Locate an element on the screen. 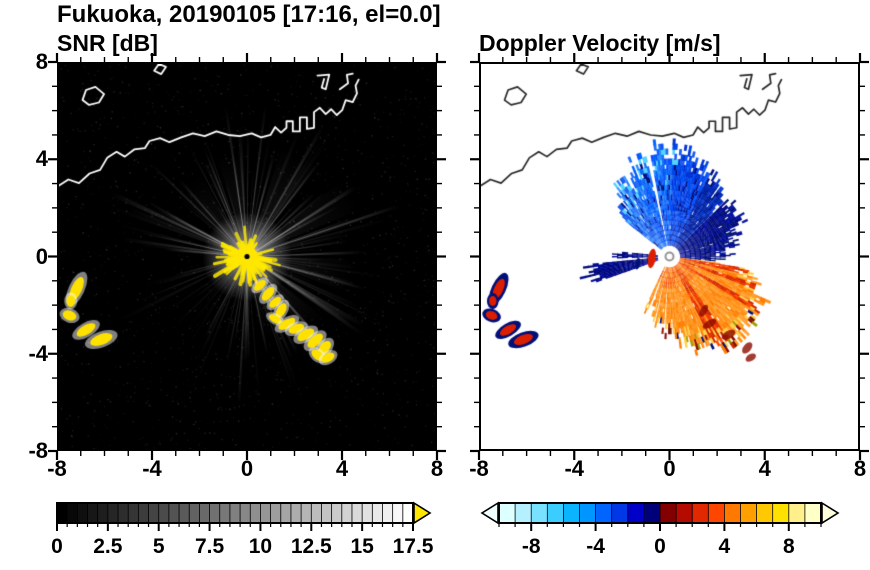  snr-colorbar-tick-label: 10 is located at coordinates (260, 546).